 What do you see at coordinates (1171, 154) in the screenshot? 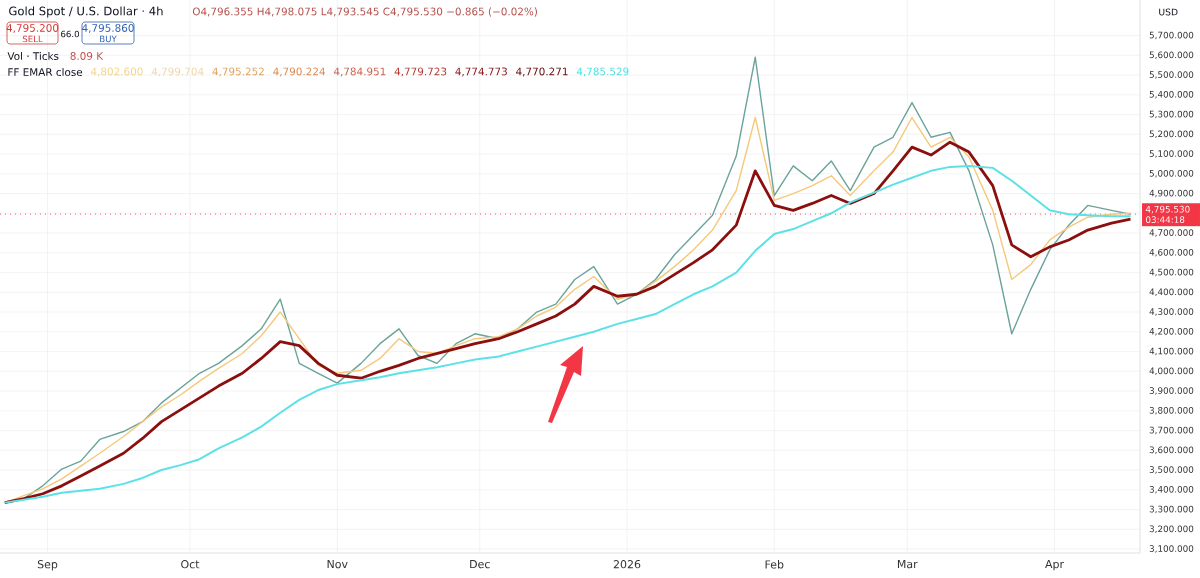
I see `y-tick-label: 5,100.000` at bounding box center [1171, 154].